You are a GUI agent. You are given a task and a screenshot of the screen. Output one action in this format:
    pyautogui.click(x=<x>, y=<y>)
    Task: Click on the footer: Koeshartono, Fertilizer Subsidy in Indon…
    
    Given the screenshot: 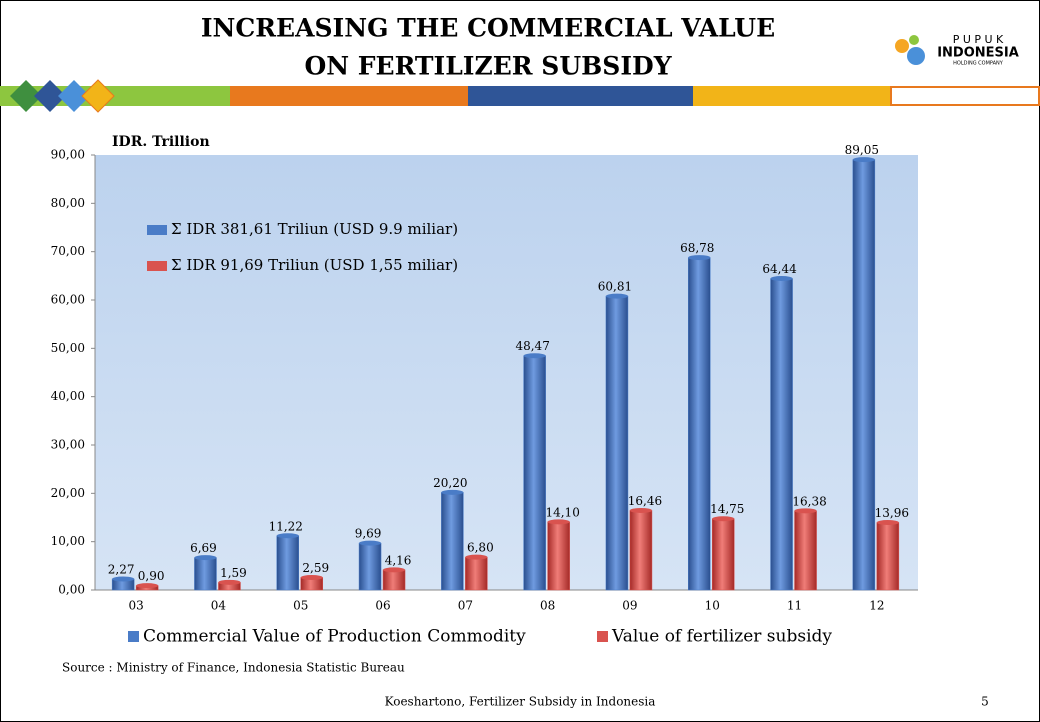 What is the action you would take?
    pyautogui.click(x=520, y=702)
    